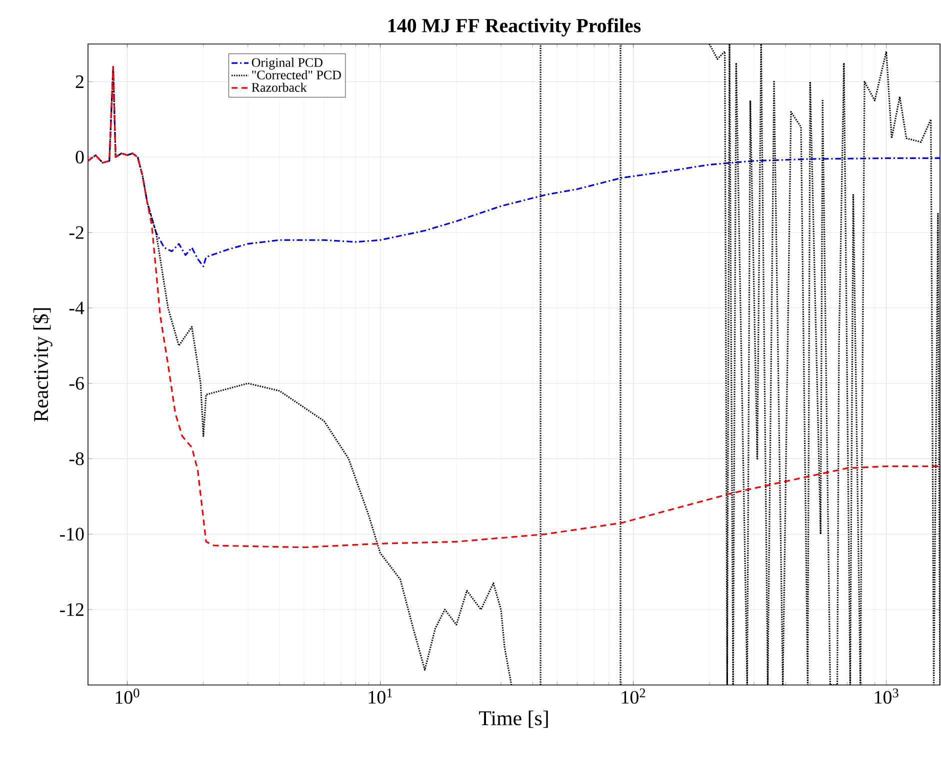 The height and width of the screenshot is (769, 941). Describe the element at coordinates (72, 609) in the screenshot. I see `y-tick-label: -12` at that location.